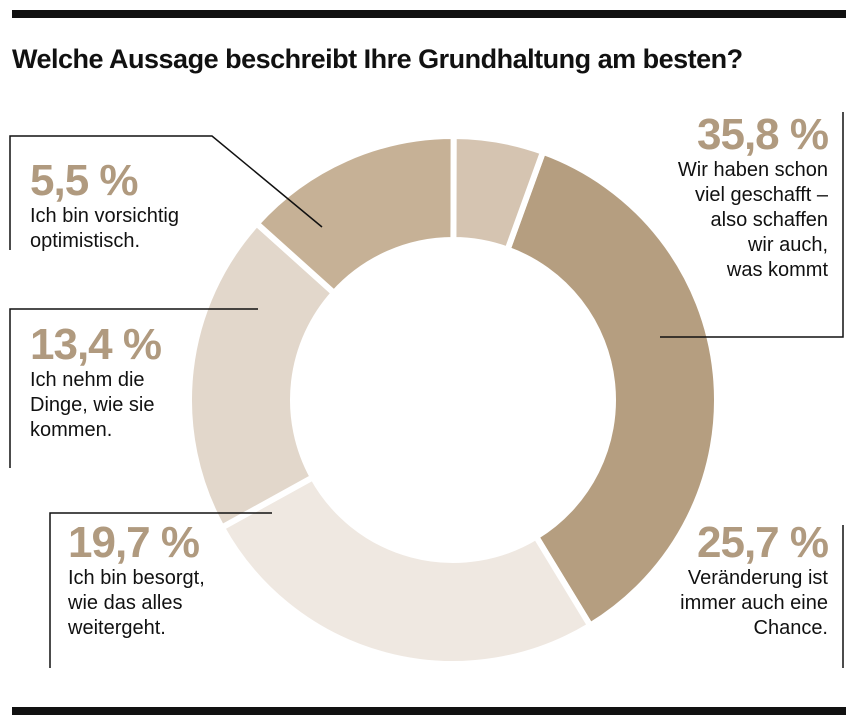 Image resolution: width=858 pixels, height=726 pixels. Describe the element at coordinates (787, 245) in the screenshot. I see `slice-text-line: wir auch,` at that location.